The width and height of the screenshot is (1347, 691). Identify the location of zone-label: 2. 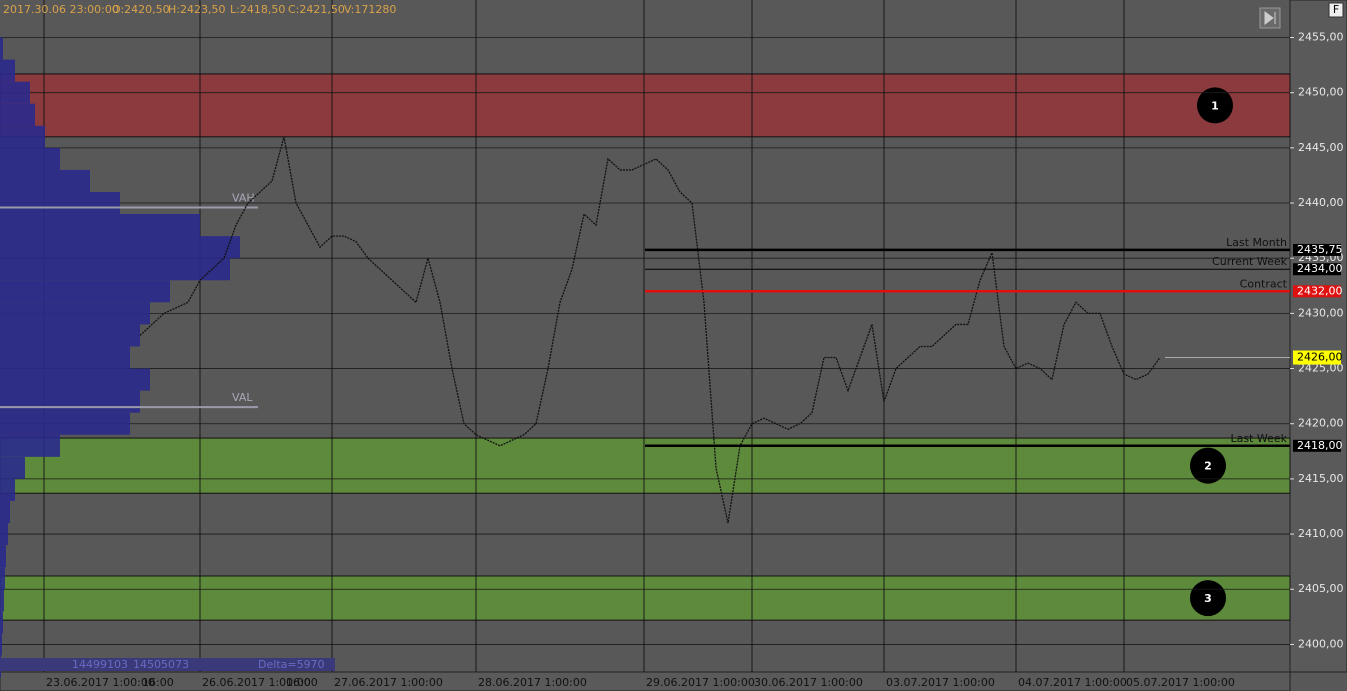
(1208, 466).